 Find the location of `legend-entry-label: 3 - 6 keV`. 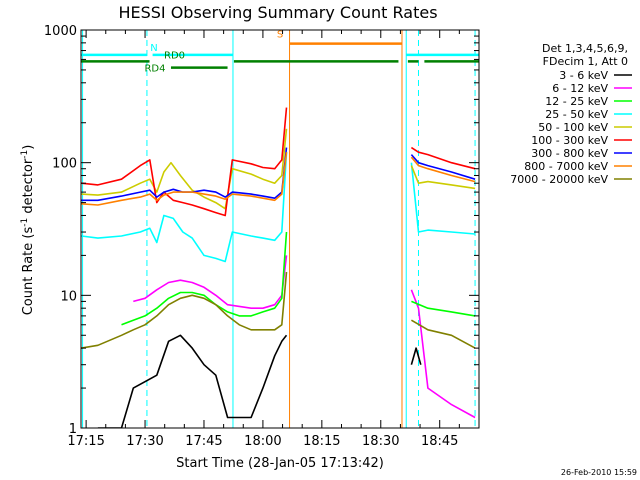

legend-entry-label: 3 - 6 keV is located at coordinates (583, 75).